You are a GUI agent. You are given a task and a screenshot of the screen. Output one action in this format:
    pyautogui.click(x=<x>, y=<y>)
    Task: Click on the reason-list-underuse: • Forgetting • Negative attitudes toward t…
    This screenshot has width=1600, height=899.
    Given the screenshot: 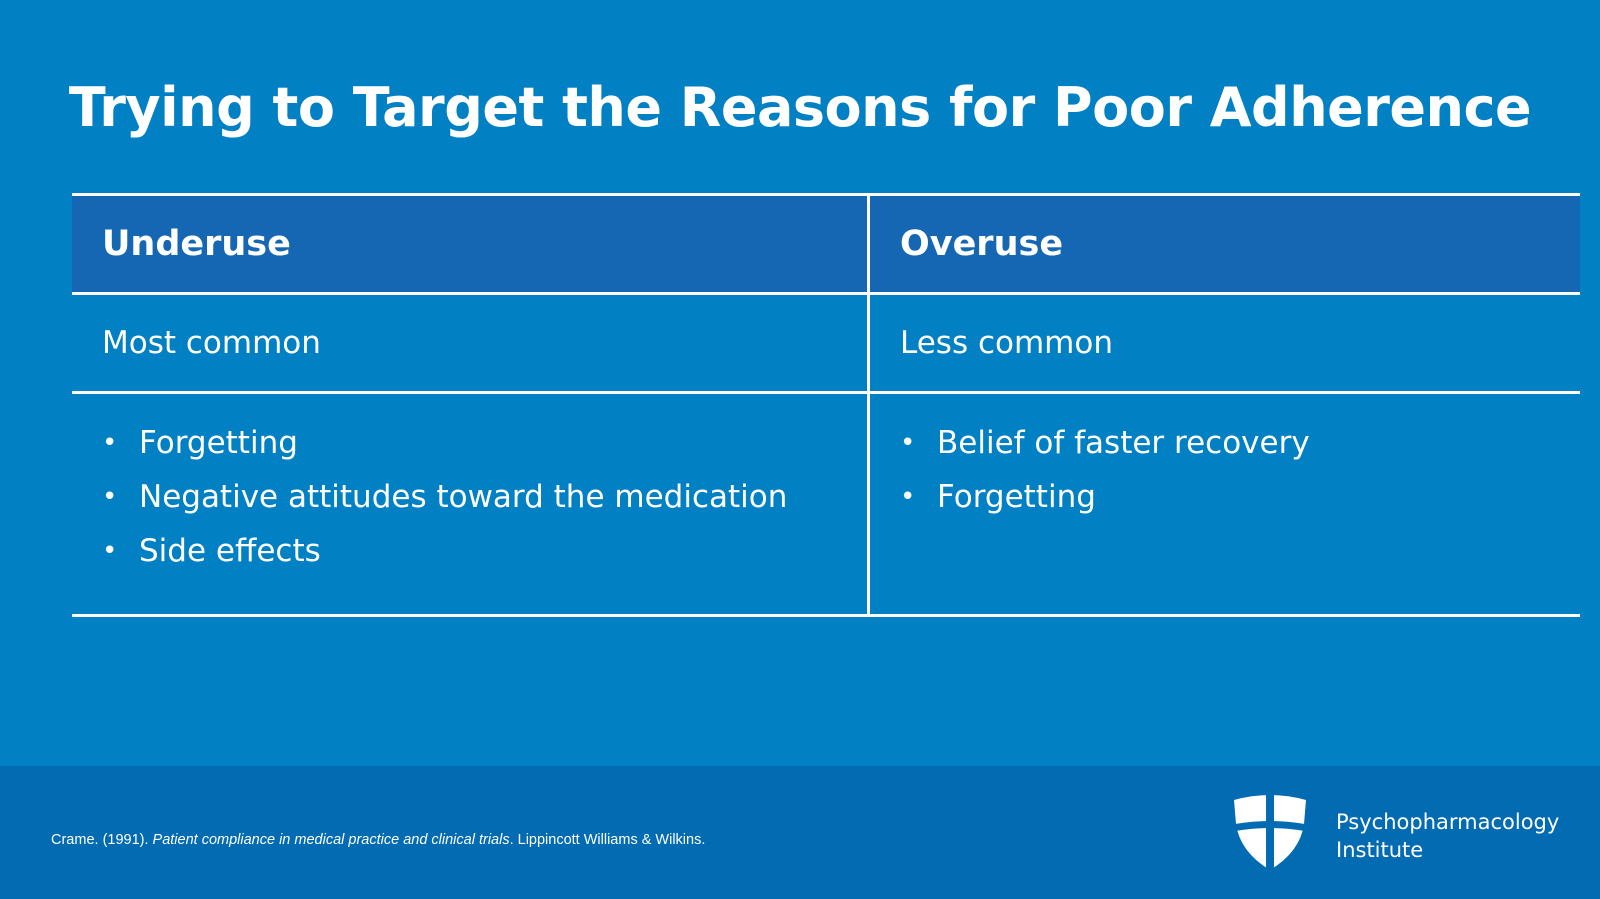 What is the action you would take?
    pyautogui.click(x=484, y=497)
    